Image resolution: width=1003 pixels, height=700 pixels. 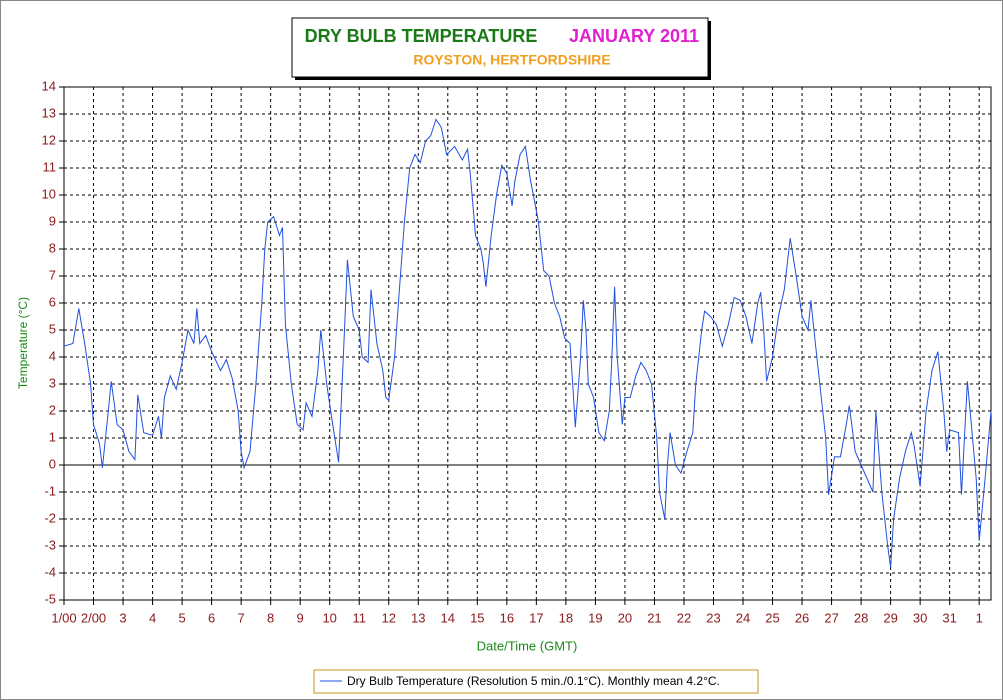 What do you see at coordinates (359, 617) in the screenshot?
I see `x-tick-label: 11` at bounding box center [359, 617].